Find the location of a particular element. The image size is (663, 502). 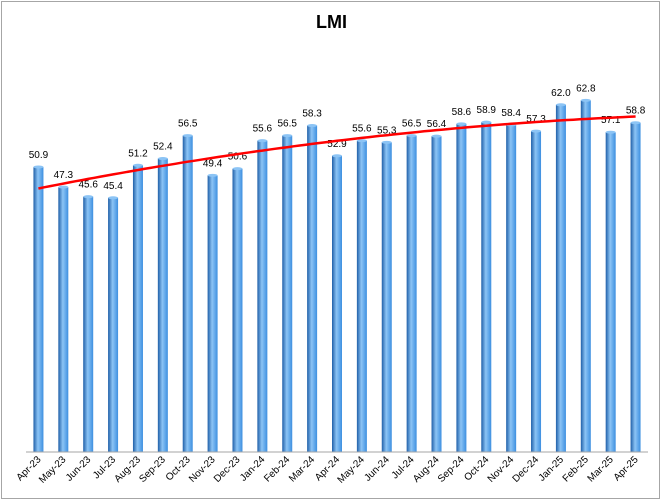

x-tick-Sep-24: Sep-24 is located at coordinates (451, 469).